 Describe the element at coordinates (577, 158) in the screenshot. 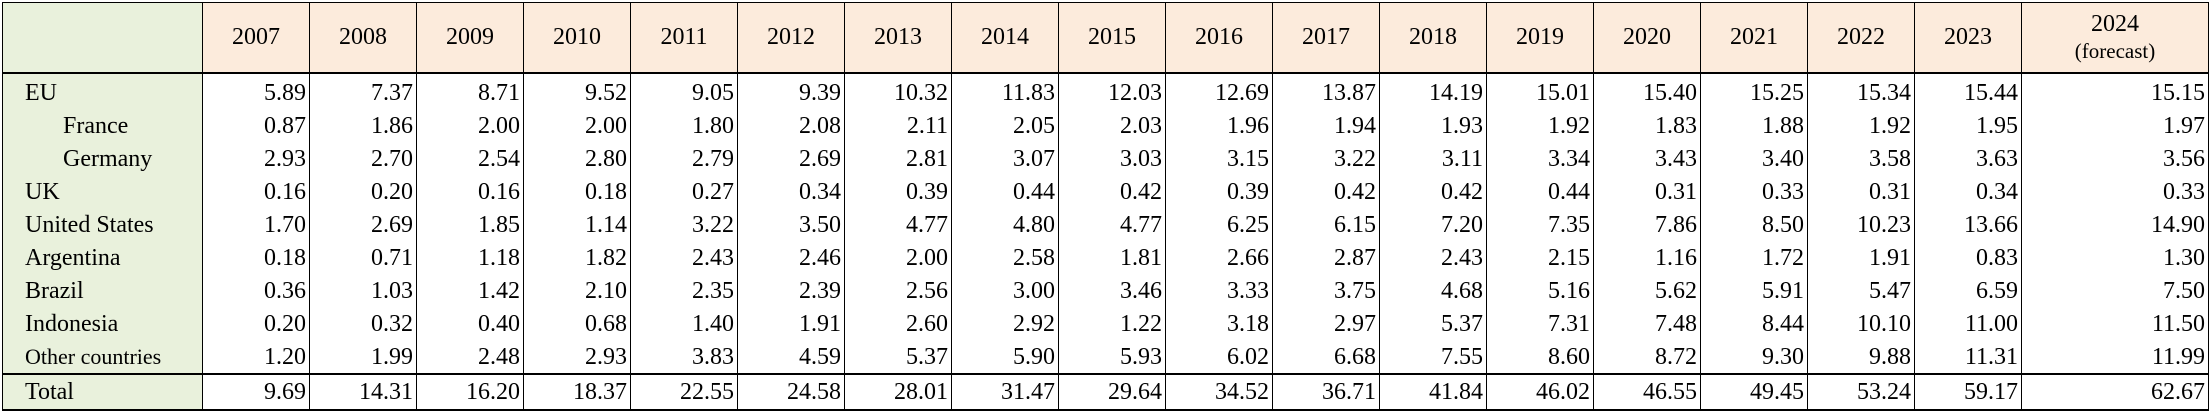

I see `value-cell: 2.80` at that location.